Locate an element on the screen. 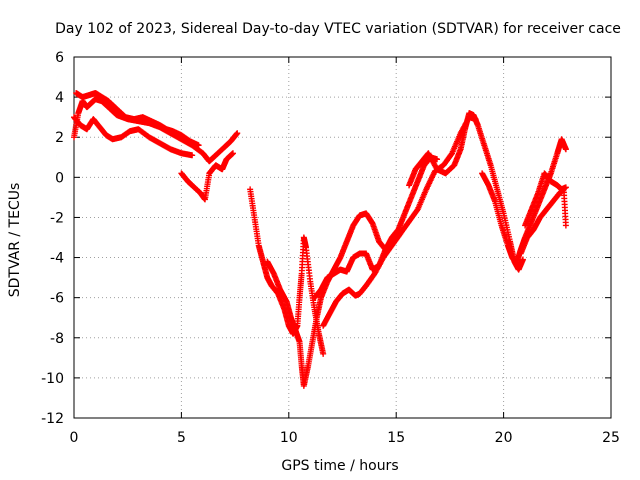 This screenshot has width=640, height=480. x-tick-label: 10 is located at coordinates (289, 438).